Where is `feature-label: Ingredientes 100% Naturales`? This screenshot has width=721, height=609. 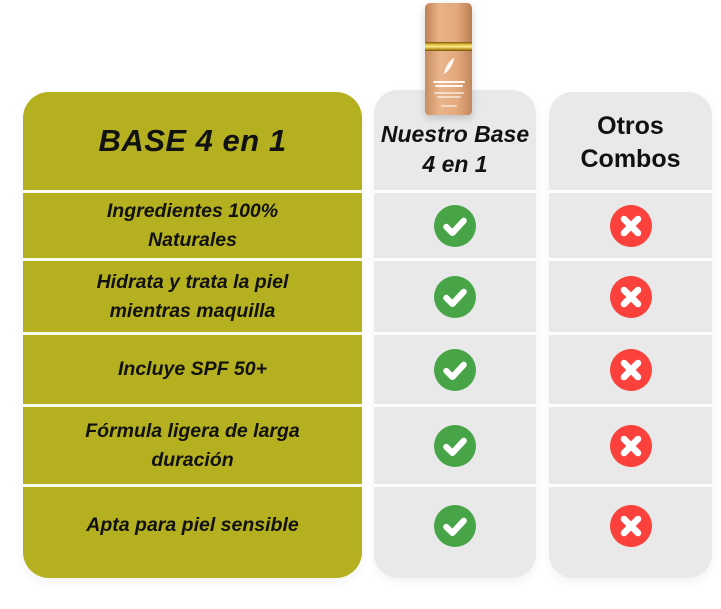
feature-label: Ingredientes 100% Naturales is located at coordinates (192, 225).